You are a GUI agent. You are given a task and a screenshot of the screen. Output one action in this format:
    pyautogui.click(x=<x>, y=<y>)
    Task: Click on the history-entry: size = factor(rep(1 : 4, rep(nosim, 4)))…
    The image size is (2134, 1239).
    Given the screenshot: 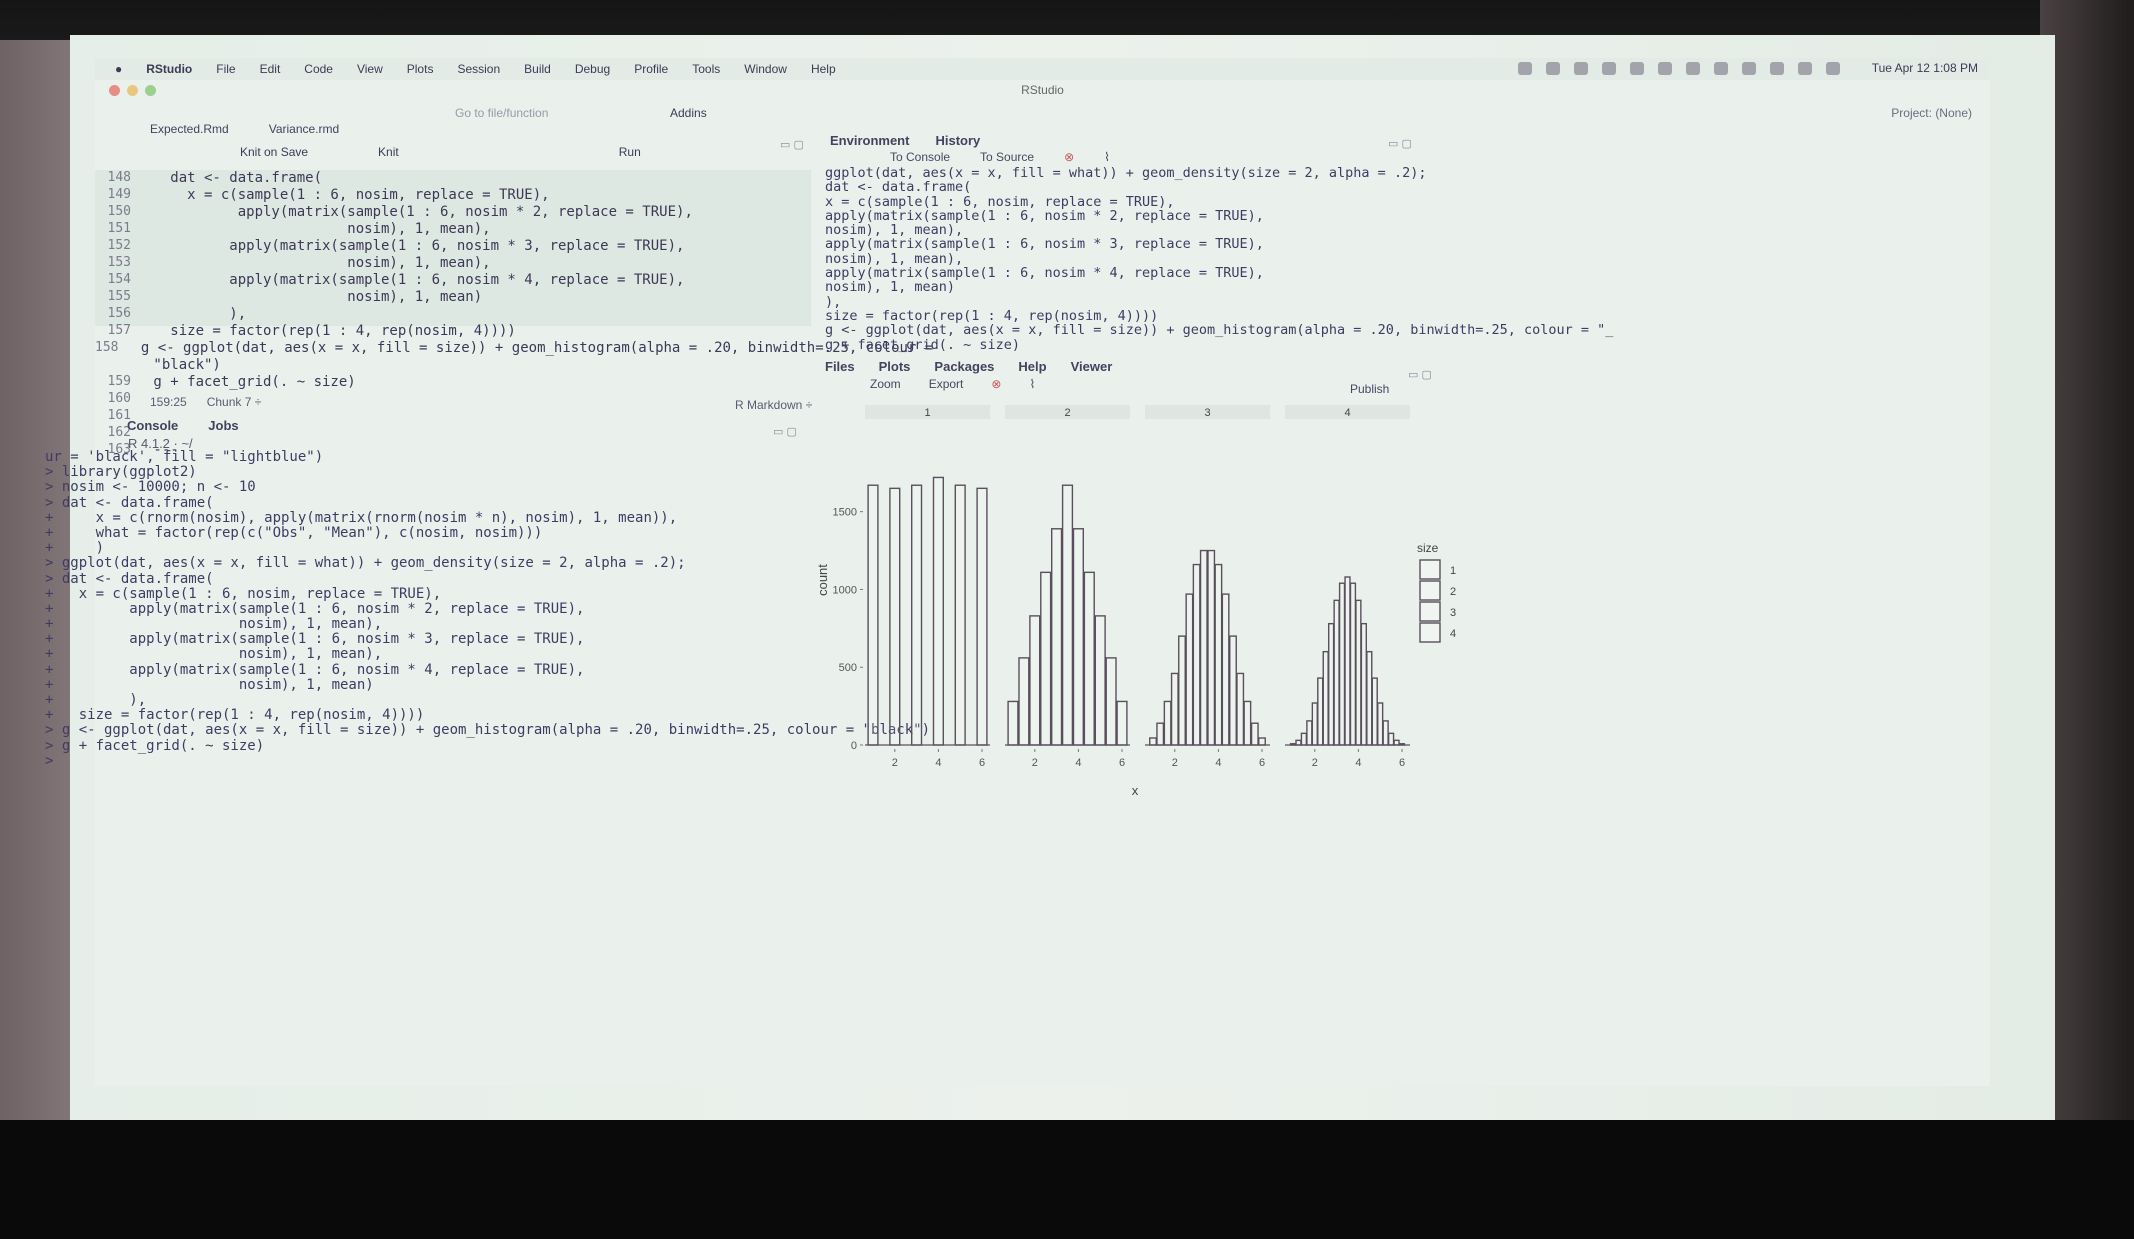 What is the action you would take?
    pyautogui.click(x=992, y=315)
    